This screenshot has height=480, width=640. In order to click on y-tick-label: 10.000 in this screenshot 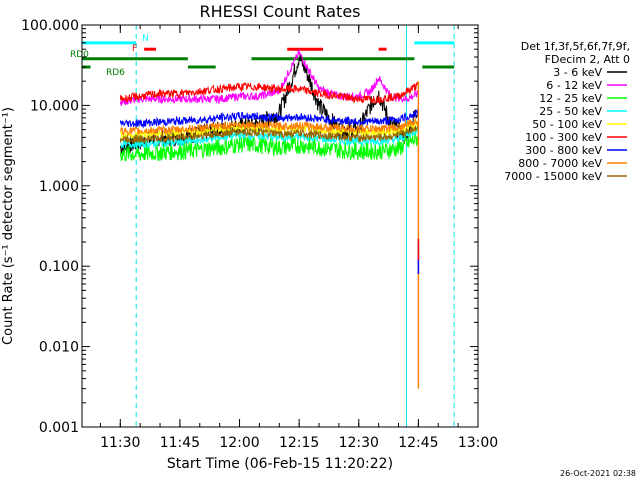, I will do `click(54, 106)`.